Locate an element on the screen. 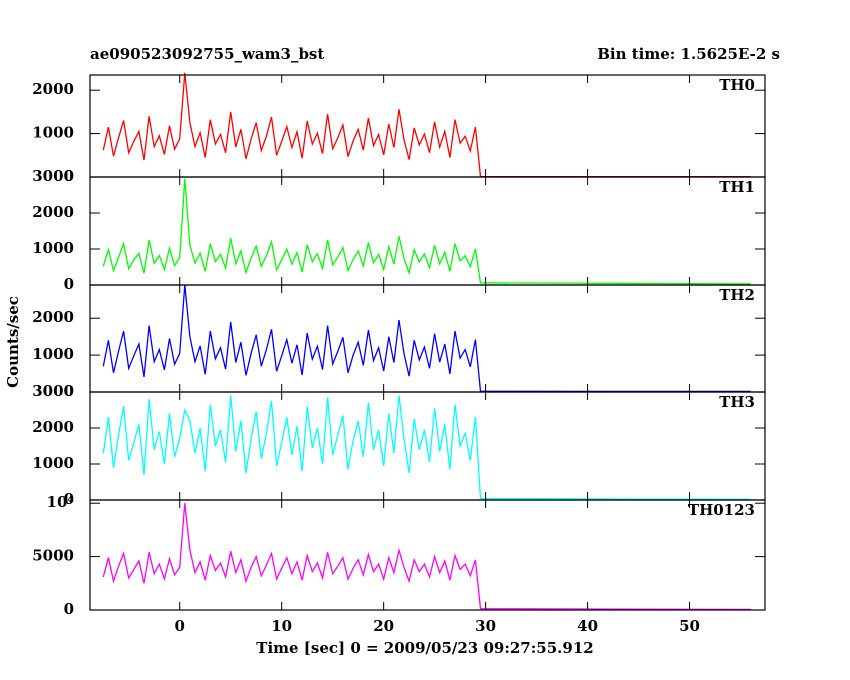 The height and width of the screenshot is (680, 850). panel-label: TH1 is located at coordinates (737, 187).